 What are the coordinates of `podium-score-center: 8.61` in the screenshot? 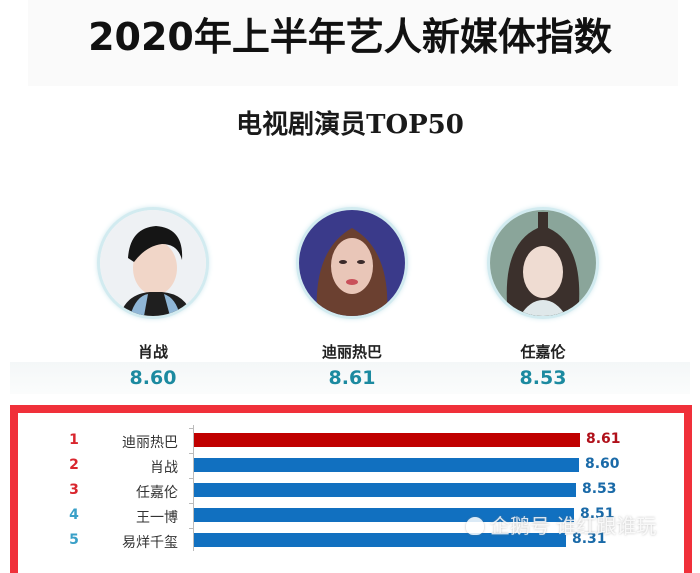 It's located at (352, 378).